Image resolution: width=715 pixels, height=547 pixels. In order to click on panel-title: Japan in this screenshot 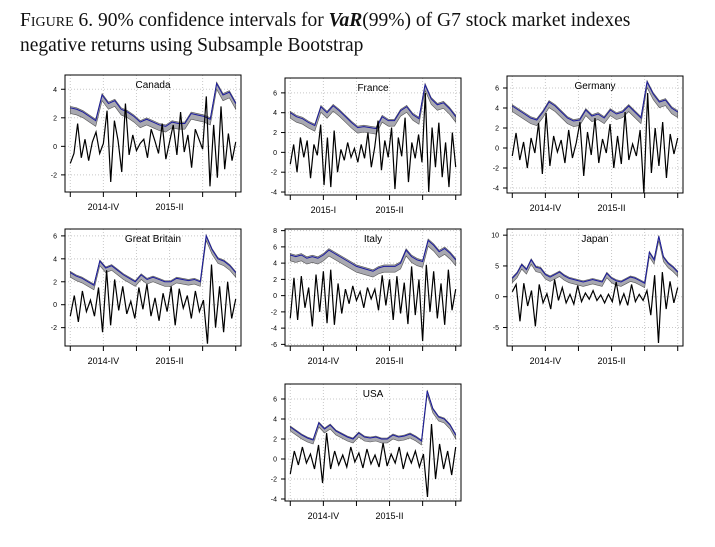, I will do `click(594, 239)`.